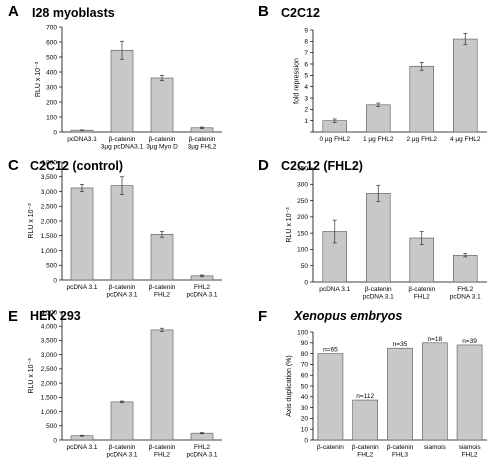 This screenshot has height=467, width=500. Describe the element at coordinates (400, 455) in the screenshot. I see `category-label: FHL3` at that location.